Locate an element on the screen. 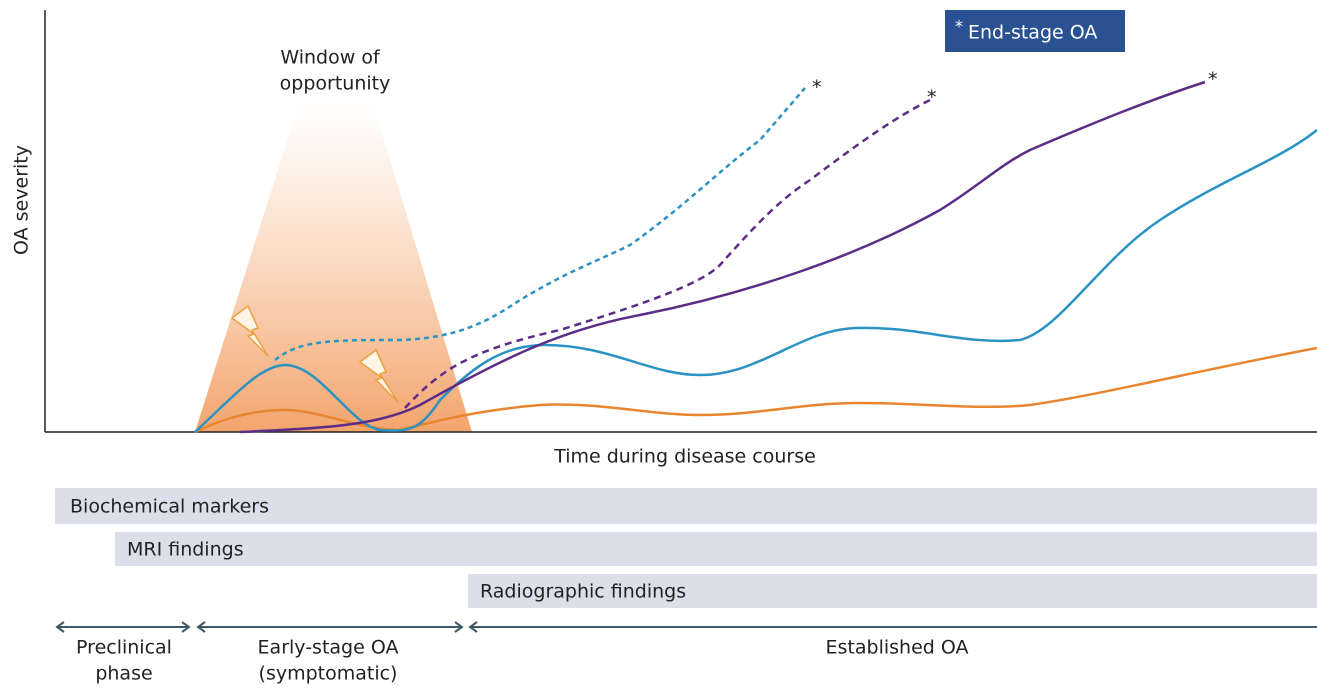 The width and height of the screenshot is (1317, 689). y-axis-label: OA severity is located at coordinates (22, 200).